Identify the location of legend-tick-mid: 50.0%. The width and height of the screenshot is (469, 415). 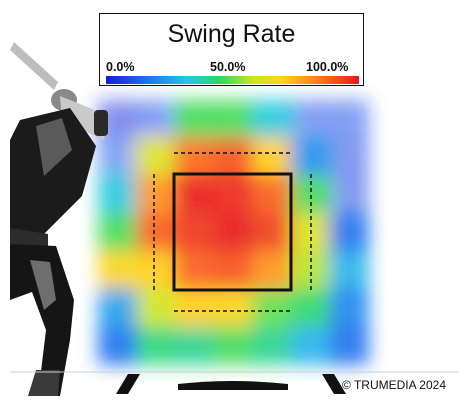
(228, 67).